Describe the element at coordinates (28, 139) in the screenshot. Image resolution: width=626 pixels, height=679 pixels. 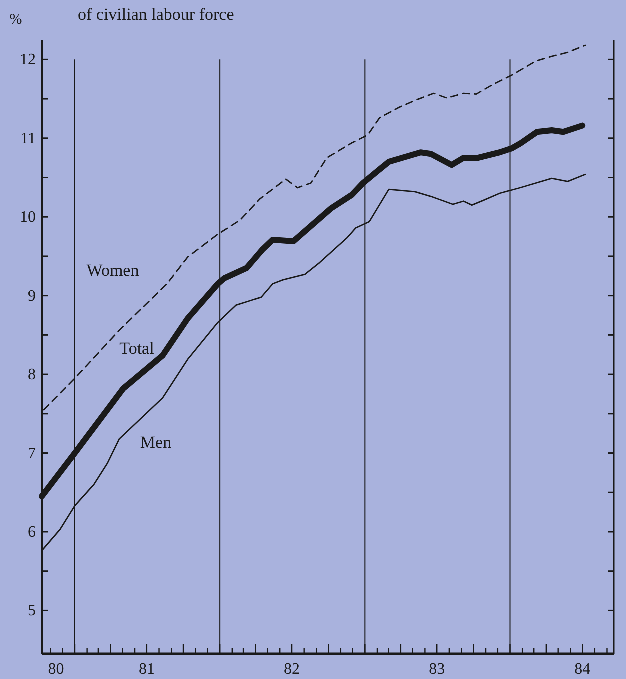
I see `y-tick-label: 11` at that location.